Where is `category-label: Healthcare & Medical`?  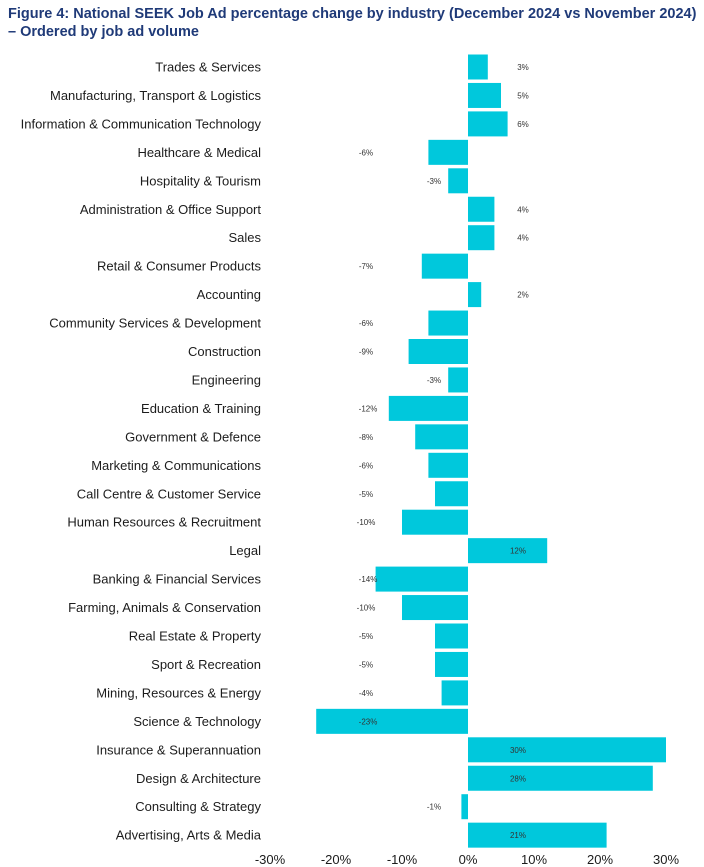
category-label: Healthcare & Medical is located at coordinates (199, 152).